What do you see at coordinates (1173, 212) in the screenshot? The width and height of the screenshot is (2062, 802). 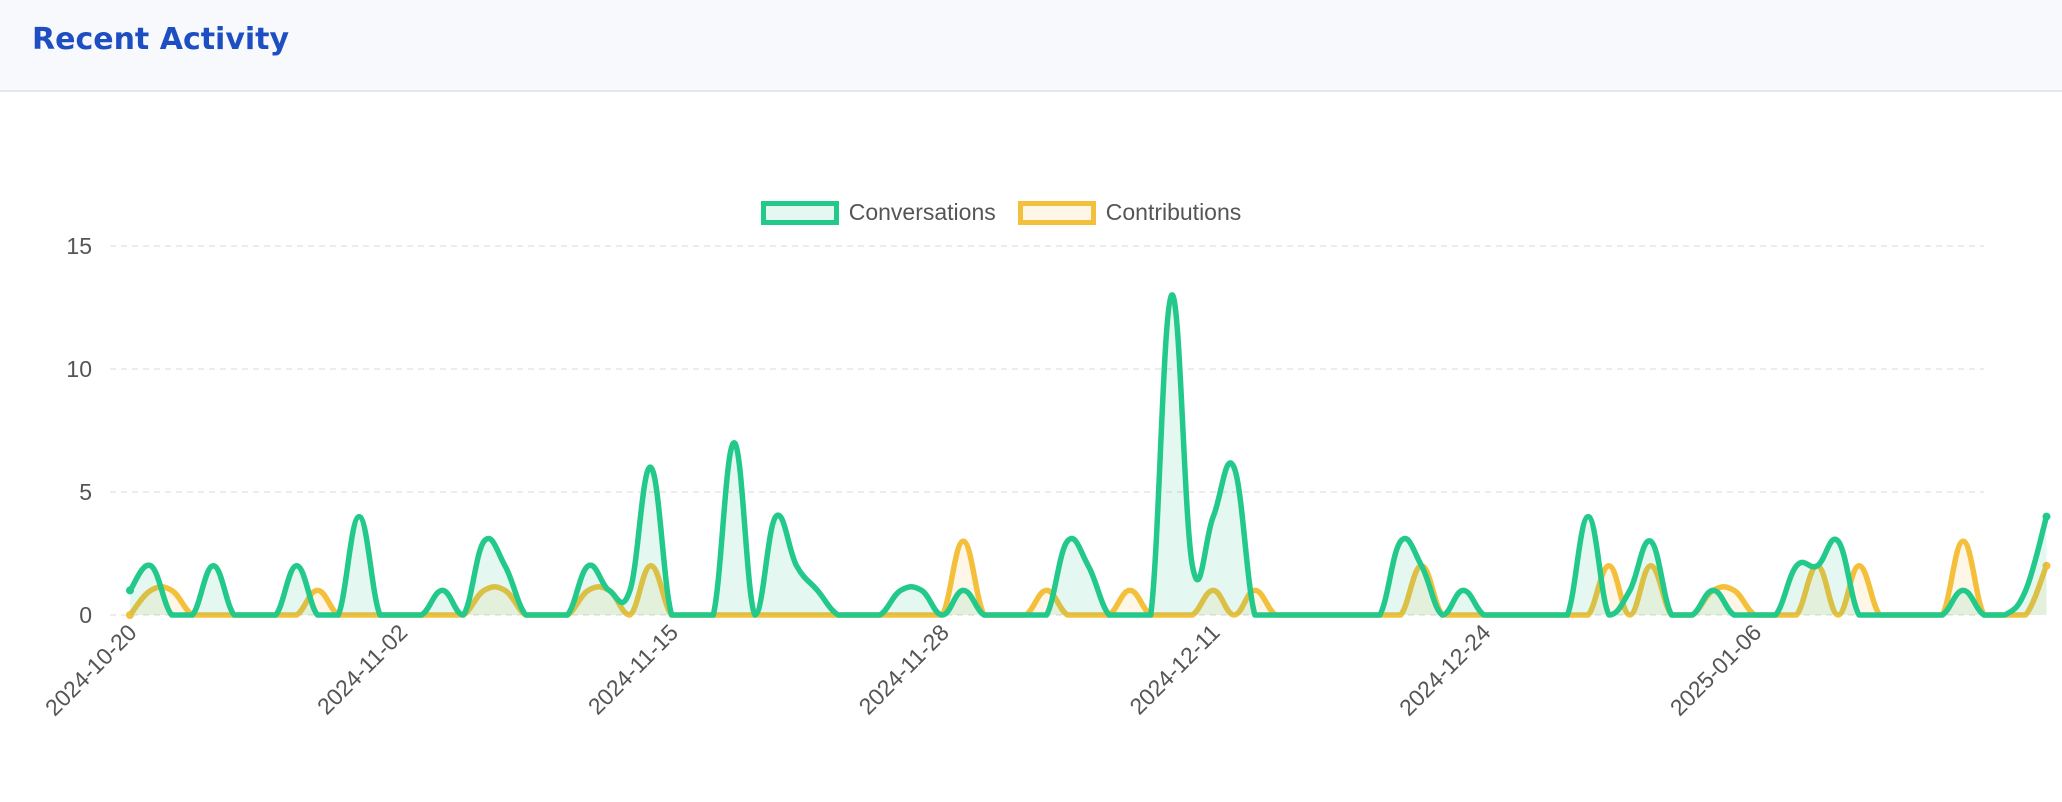 I see `legend-label-contributions: Contributions` at bounding box center [1173, 212].